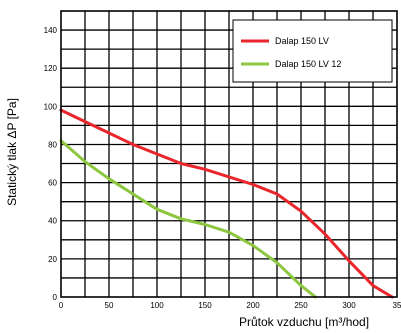  What do you see at coordinates (51, 68) in the screenshot?
I see `y-tick-label: 120` at bounding box center [51, 68].